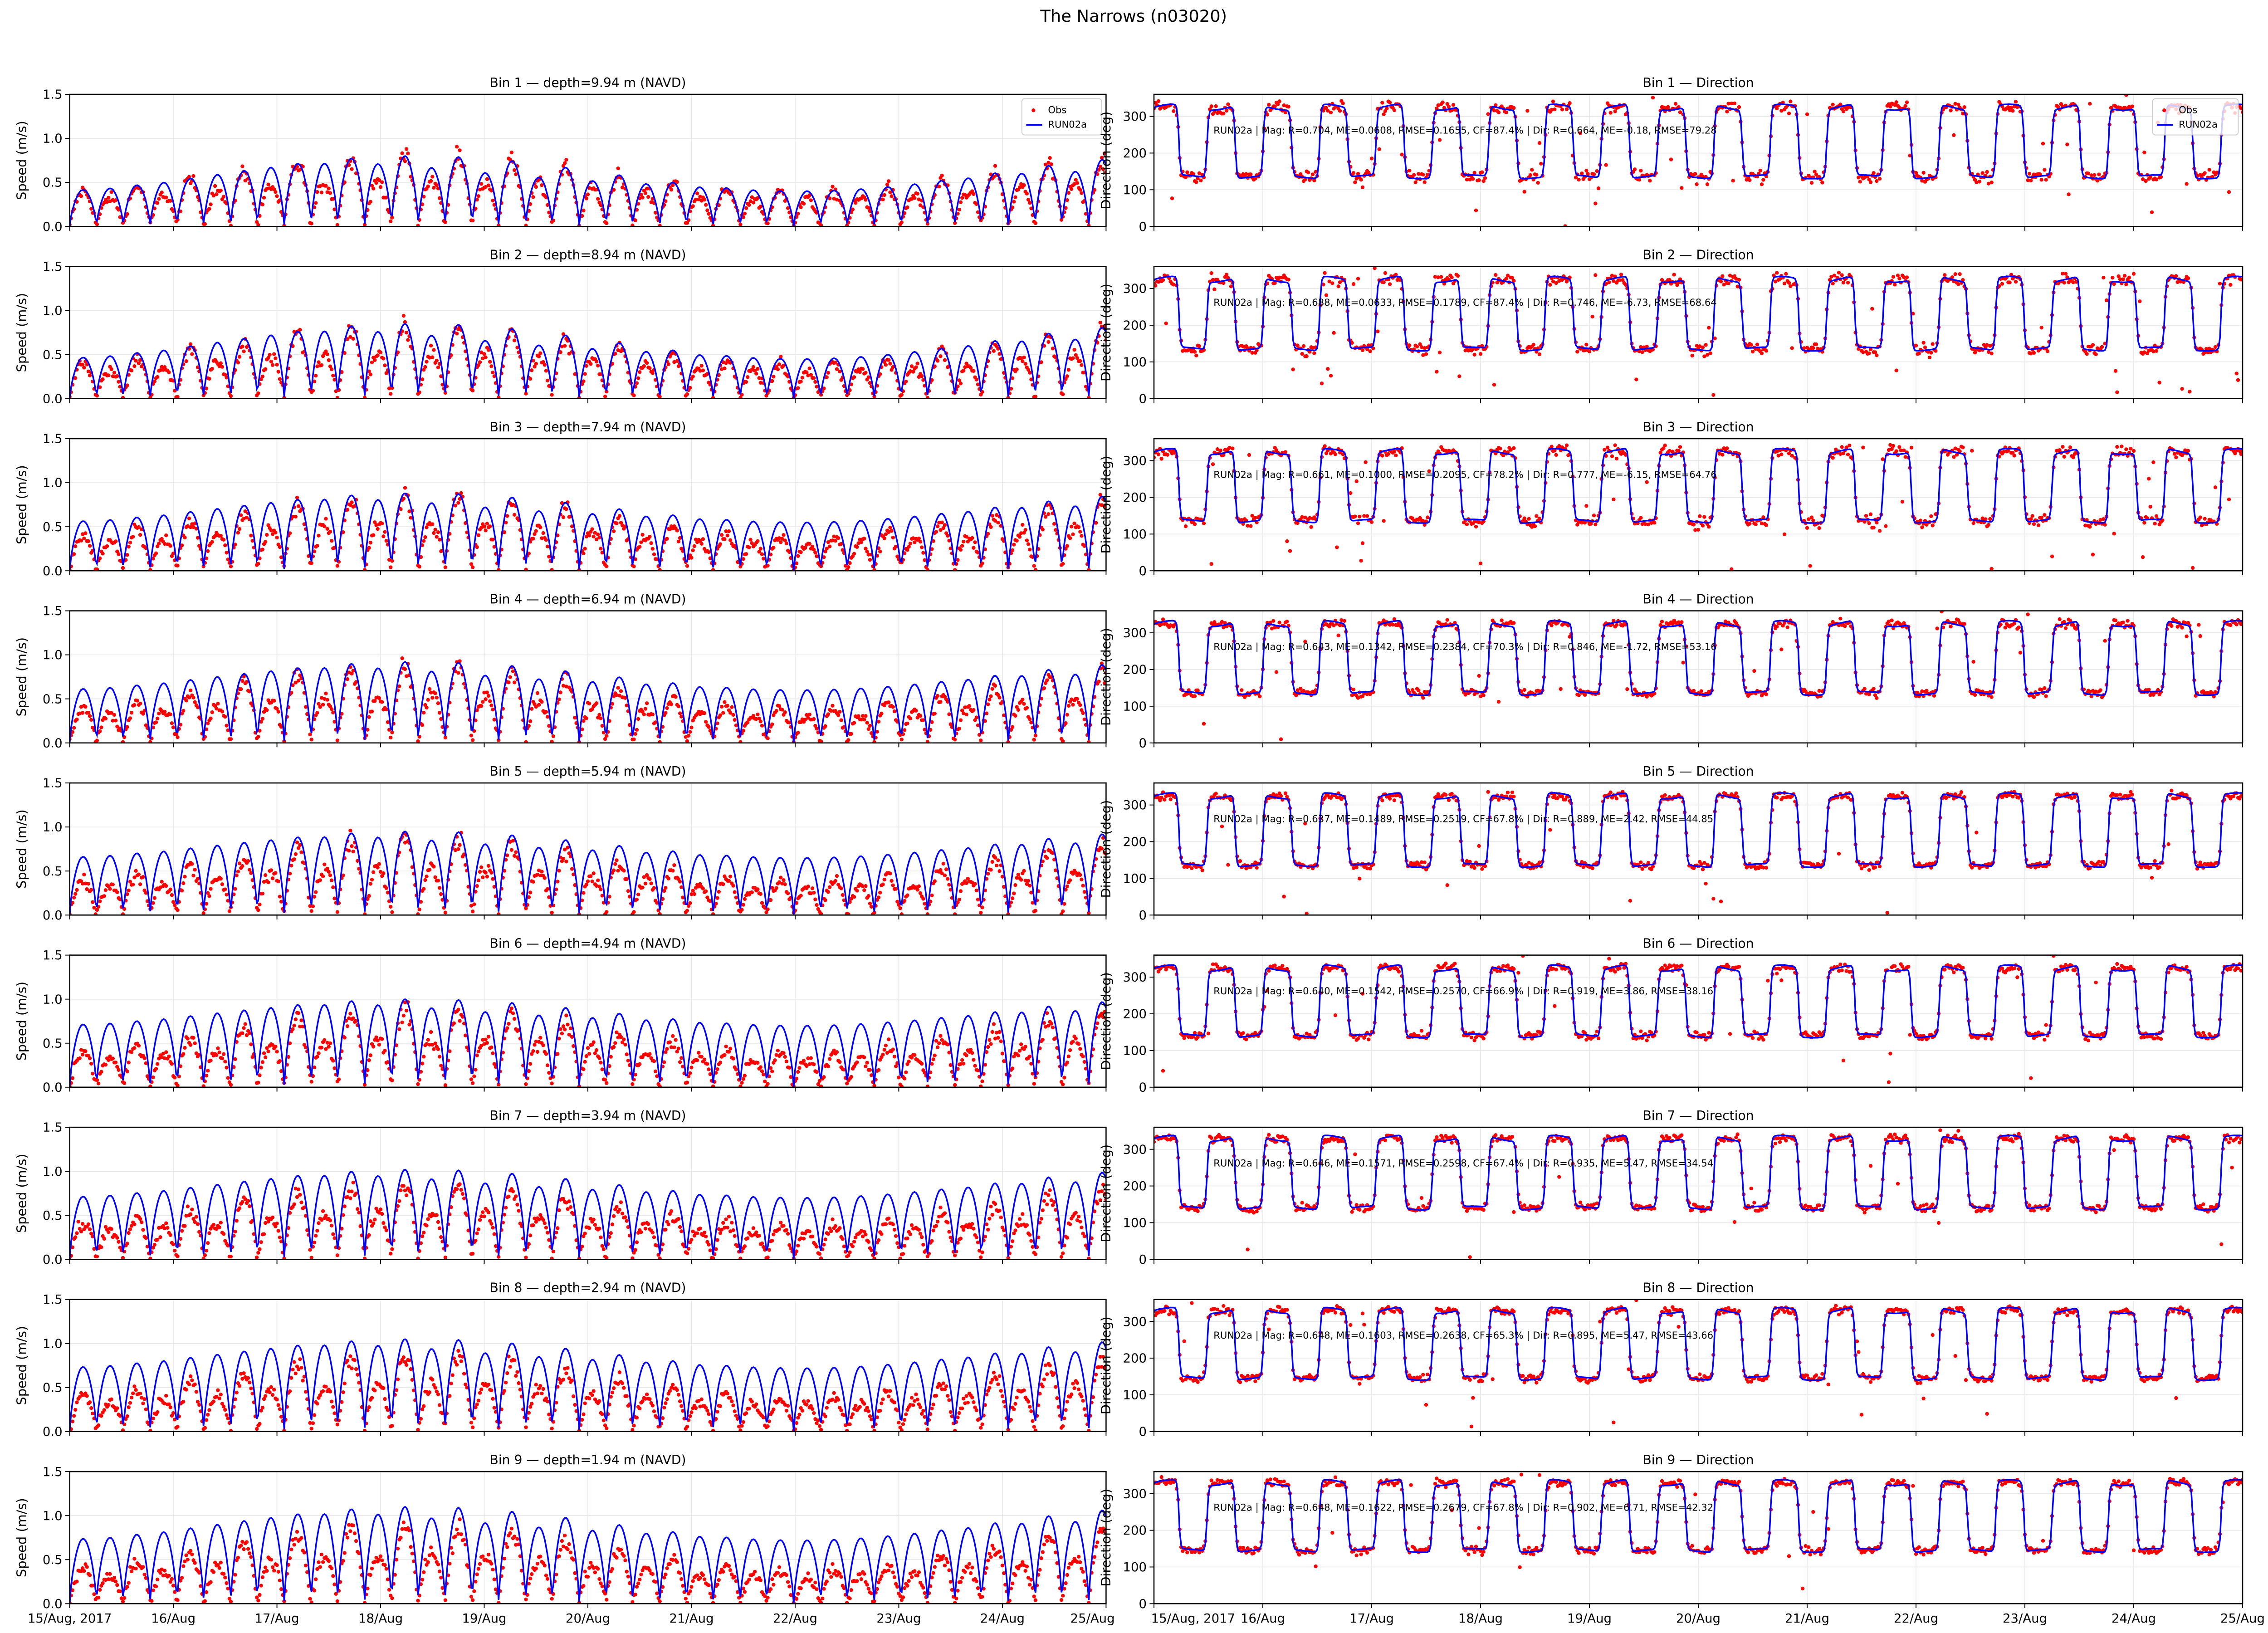 Image resolution: width=2268 pixels, height=1633 pixels. Describe the element at coordinates (587, 699) in the screenshot. I see `obs-series` at that location.